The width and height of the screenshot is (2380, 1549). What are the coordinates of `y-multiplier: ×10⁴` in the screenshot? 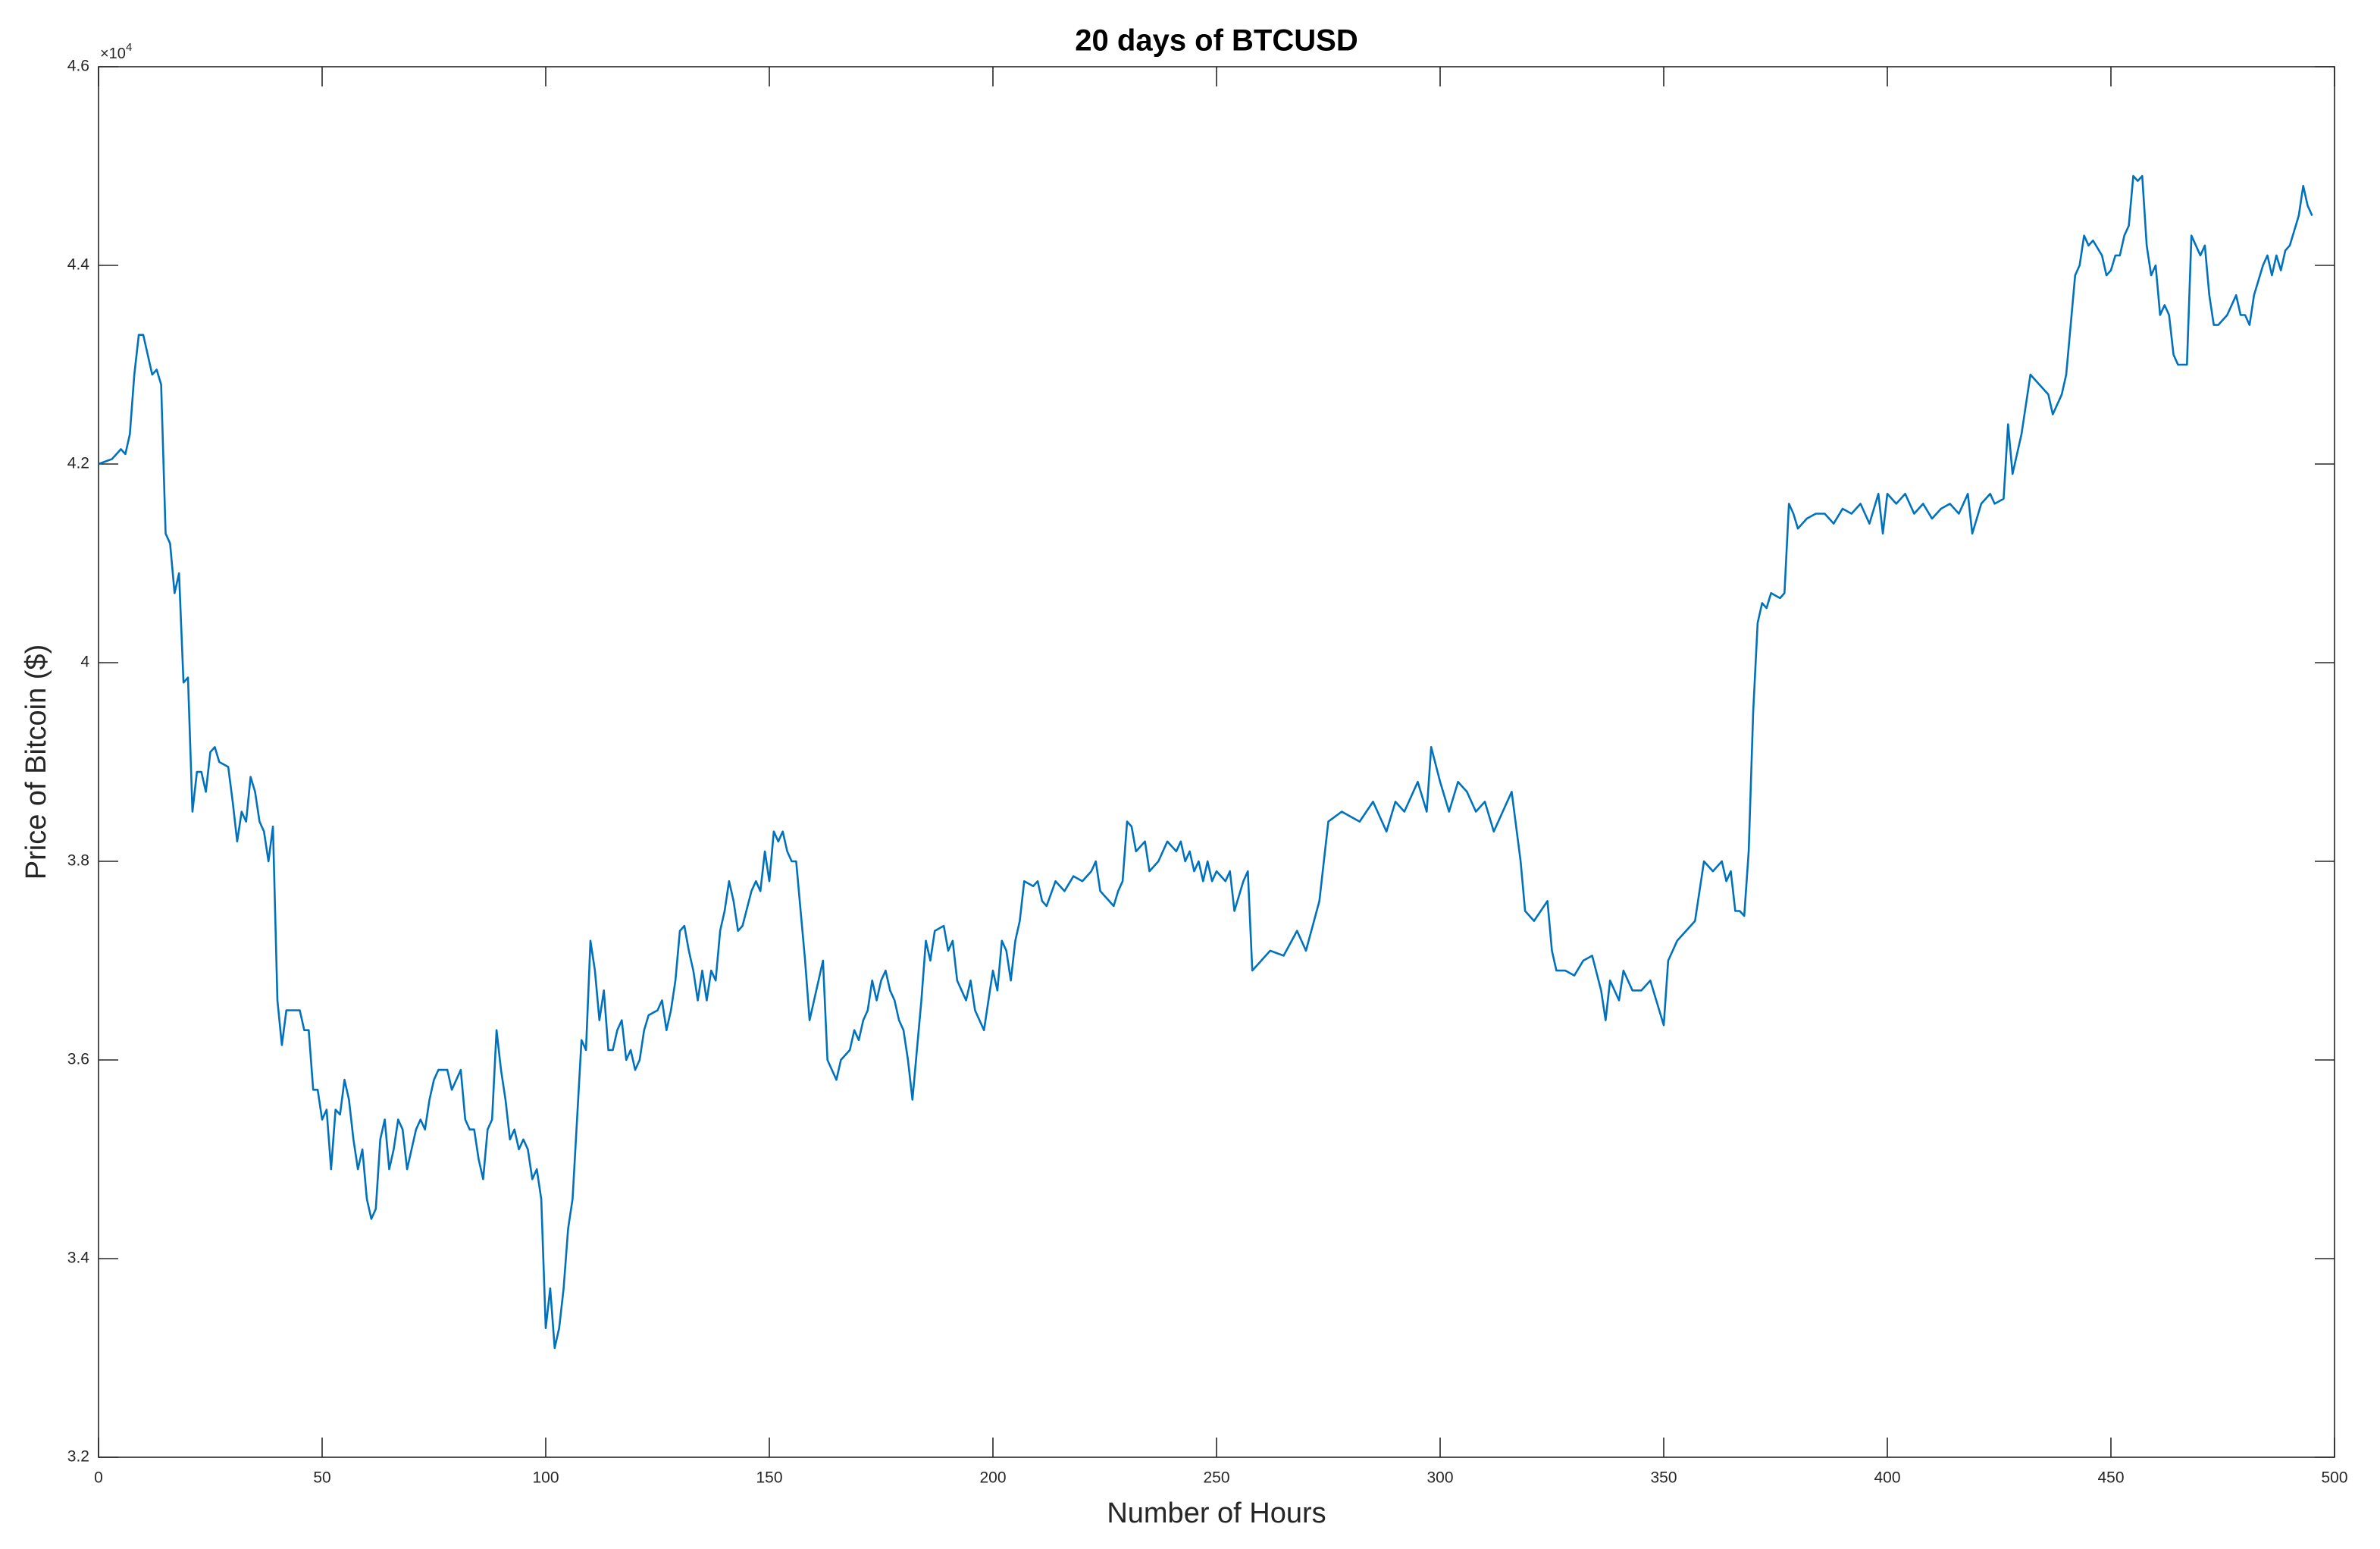 It's located at (116, 52).